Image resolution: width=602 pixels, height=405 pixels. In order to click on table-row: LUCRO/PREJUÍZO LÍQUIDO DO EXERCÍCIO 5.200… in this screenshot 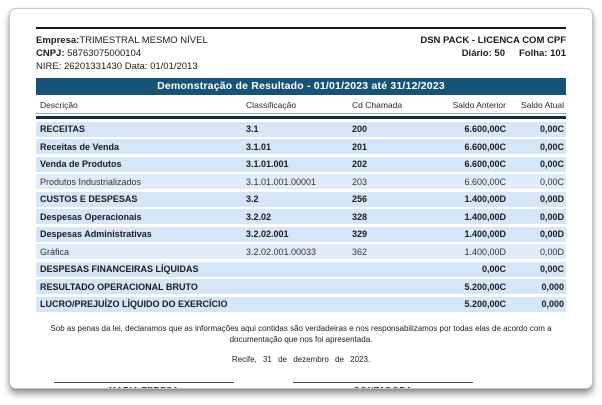, I will do `click(301, 304)`.